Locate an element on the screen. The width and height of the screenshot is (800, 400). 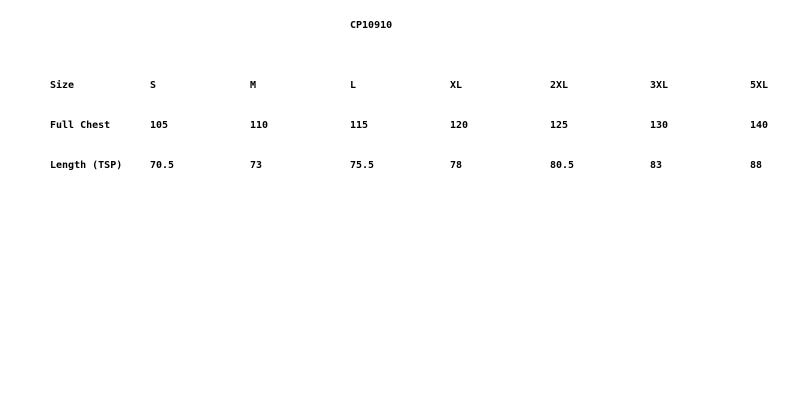
row-label: Size is located at coordinates (62, 85).